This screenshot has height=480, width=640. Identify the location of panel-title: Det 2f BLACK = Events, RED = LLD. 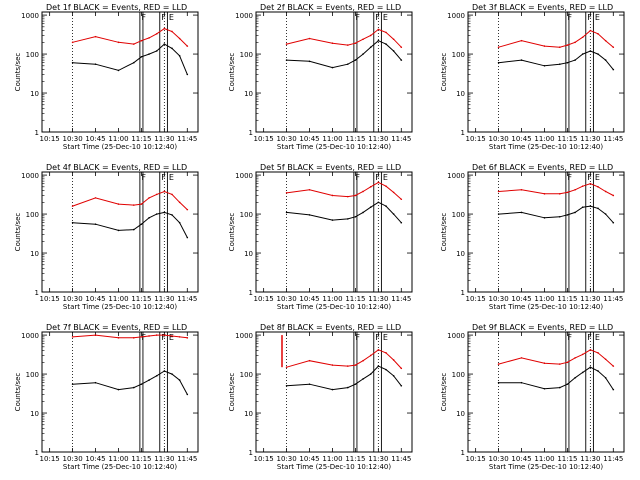
(330, 7).